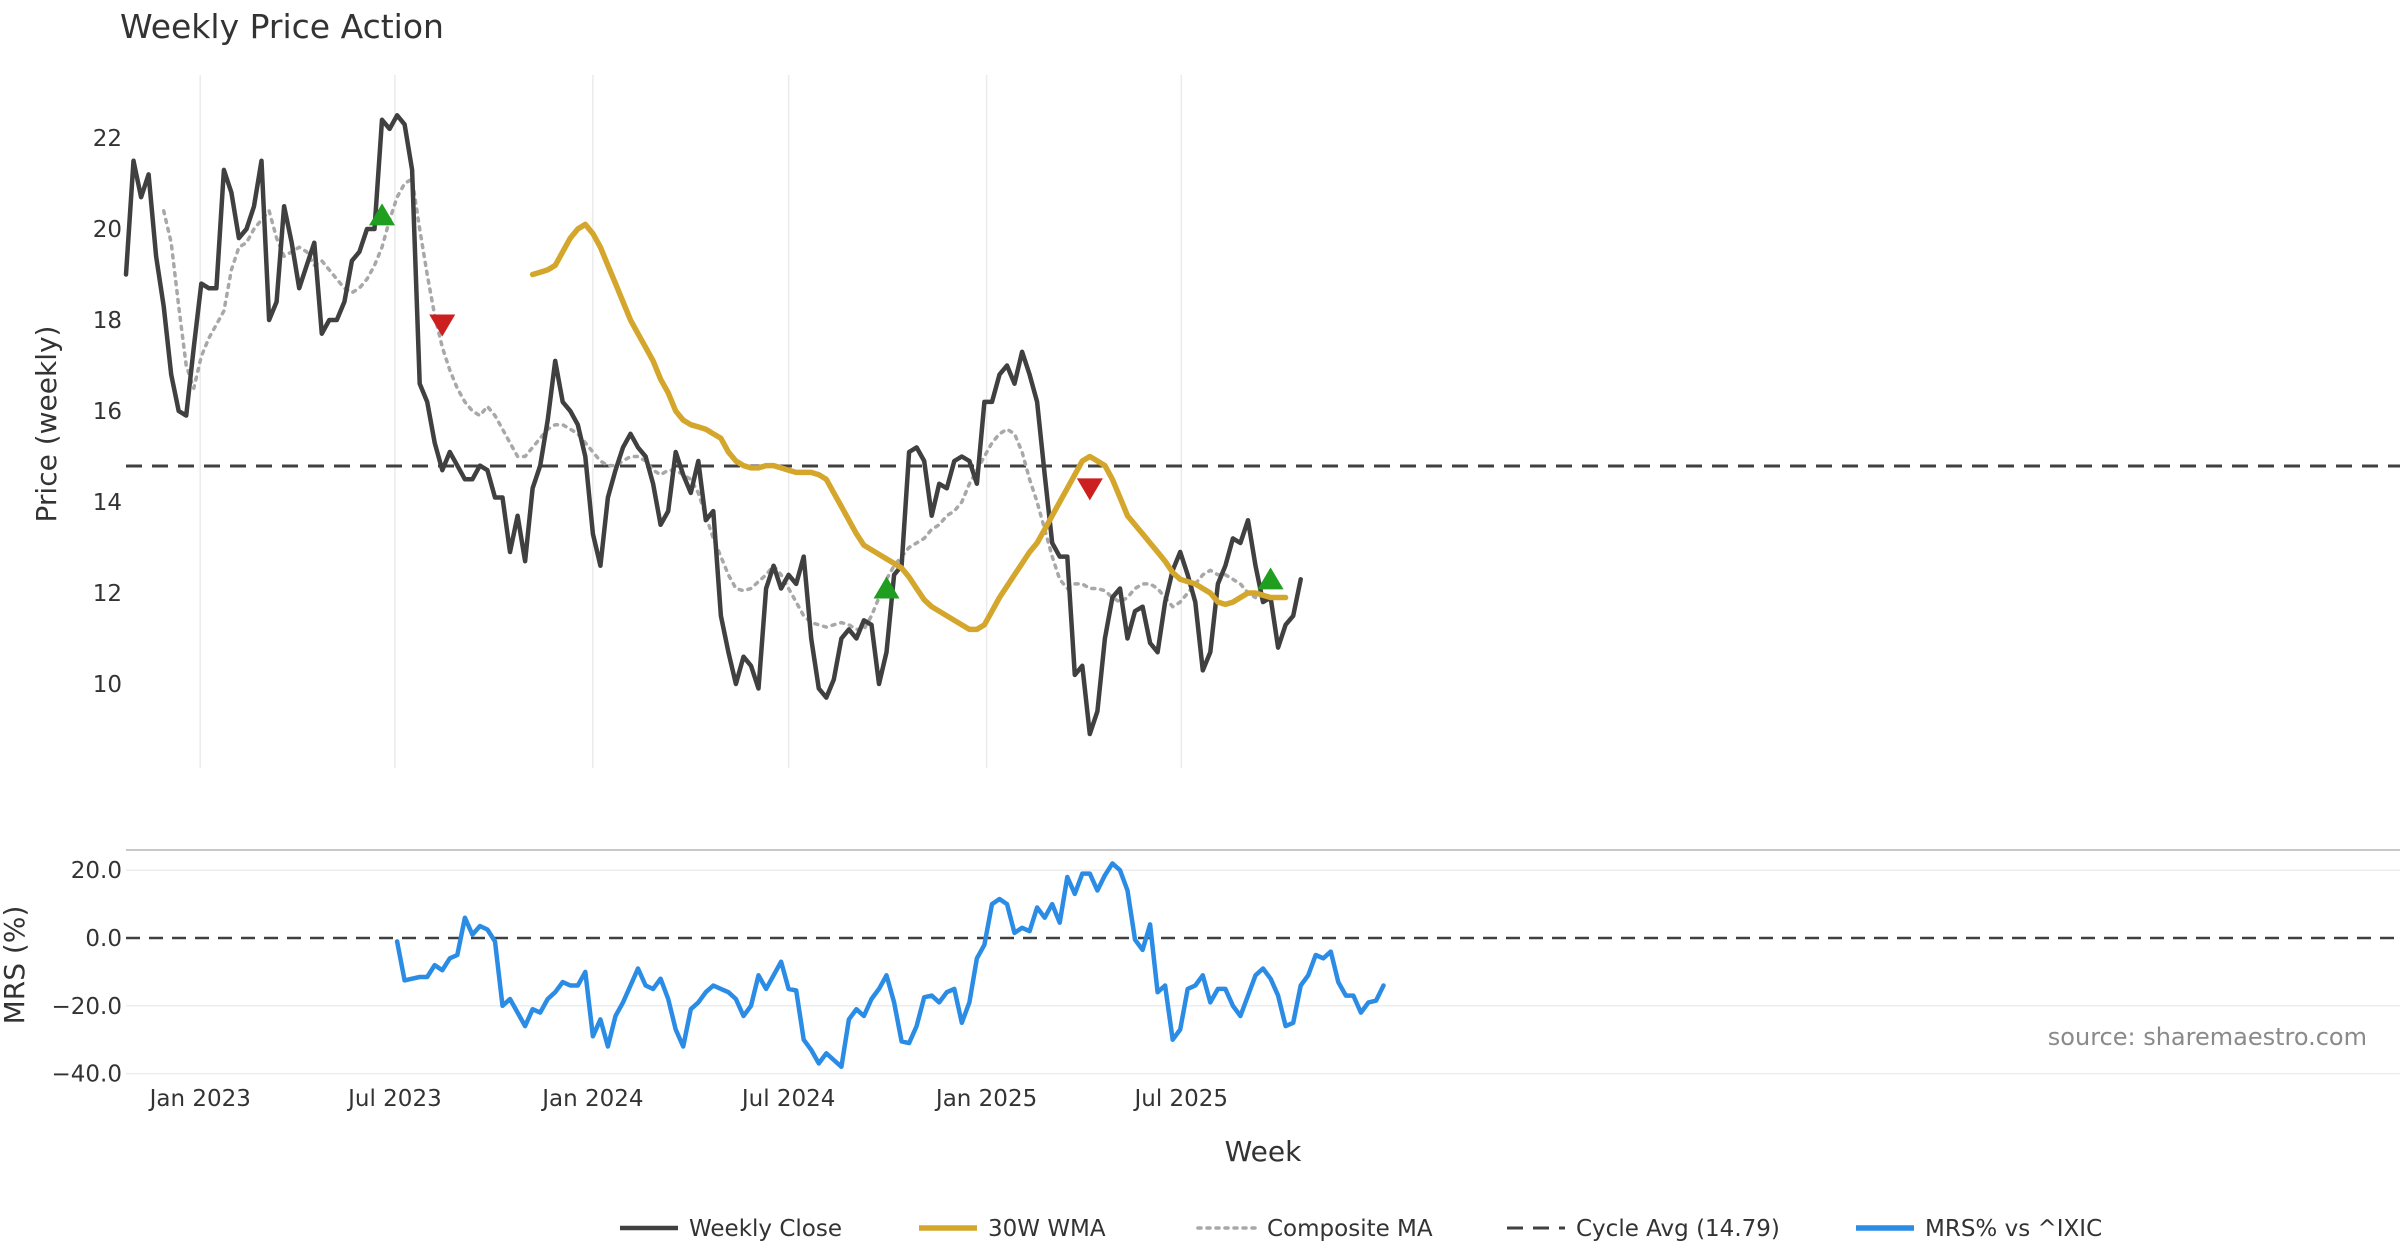 This screenshot has width=2400, height=1260. I want to click on x-tick-label: Jan 2025, so click(985, 1099).